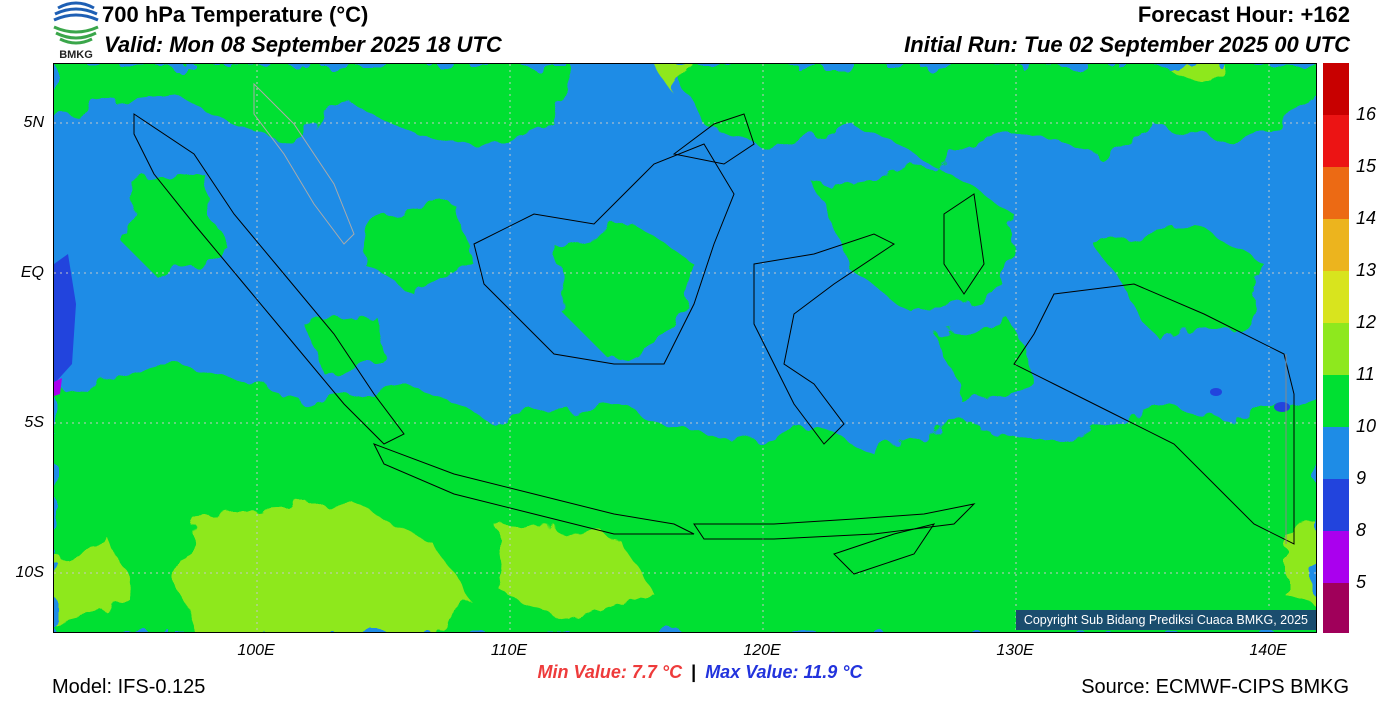  What do you see at coordinates (269, 279) in the screenshot?
I see `sumatra-outline` at bounding box center [269, 279].